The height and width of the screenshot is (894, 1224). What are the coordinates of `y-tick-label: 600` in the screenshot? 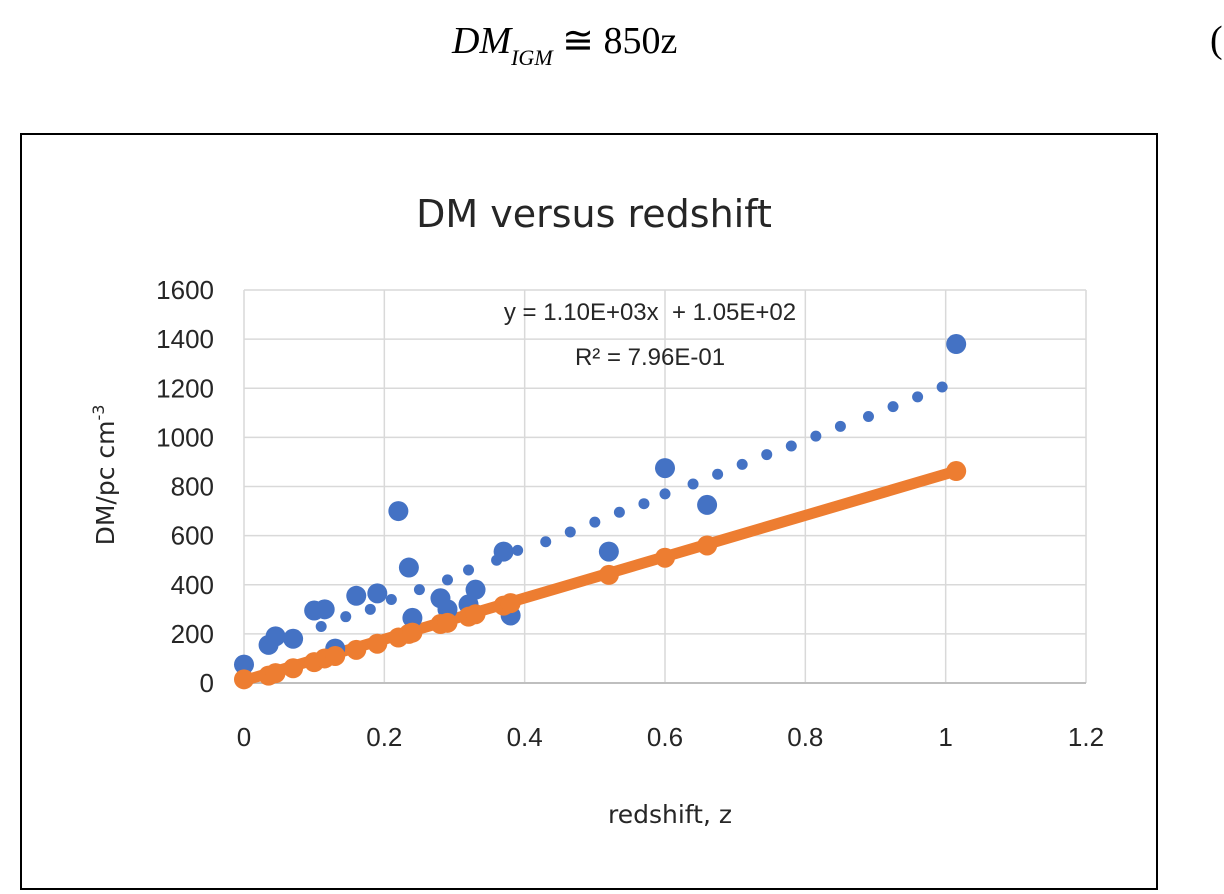 It's located at (192, 536).